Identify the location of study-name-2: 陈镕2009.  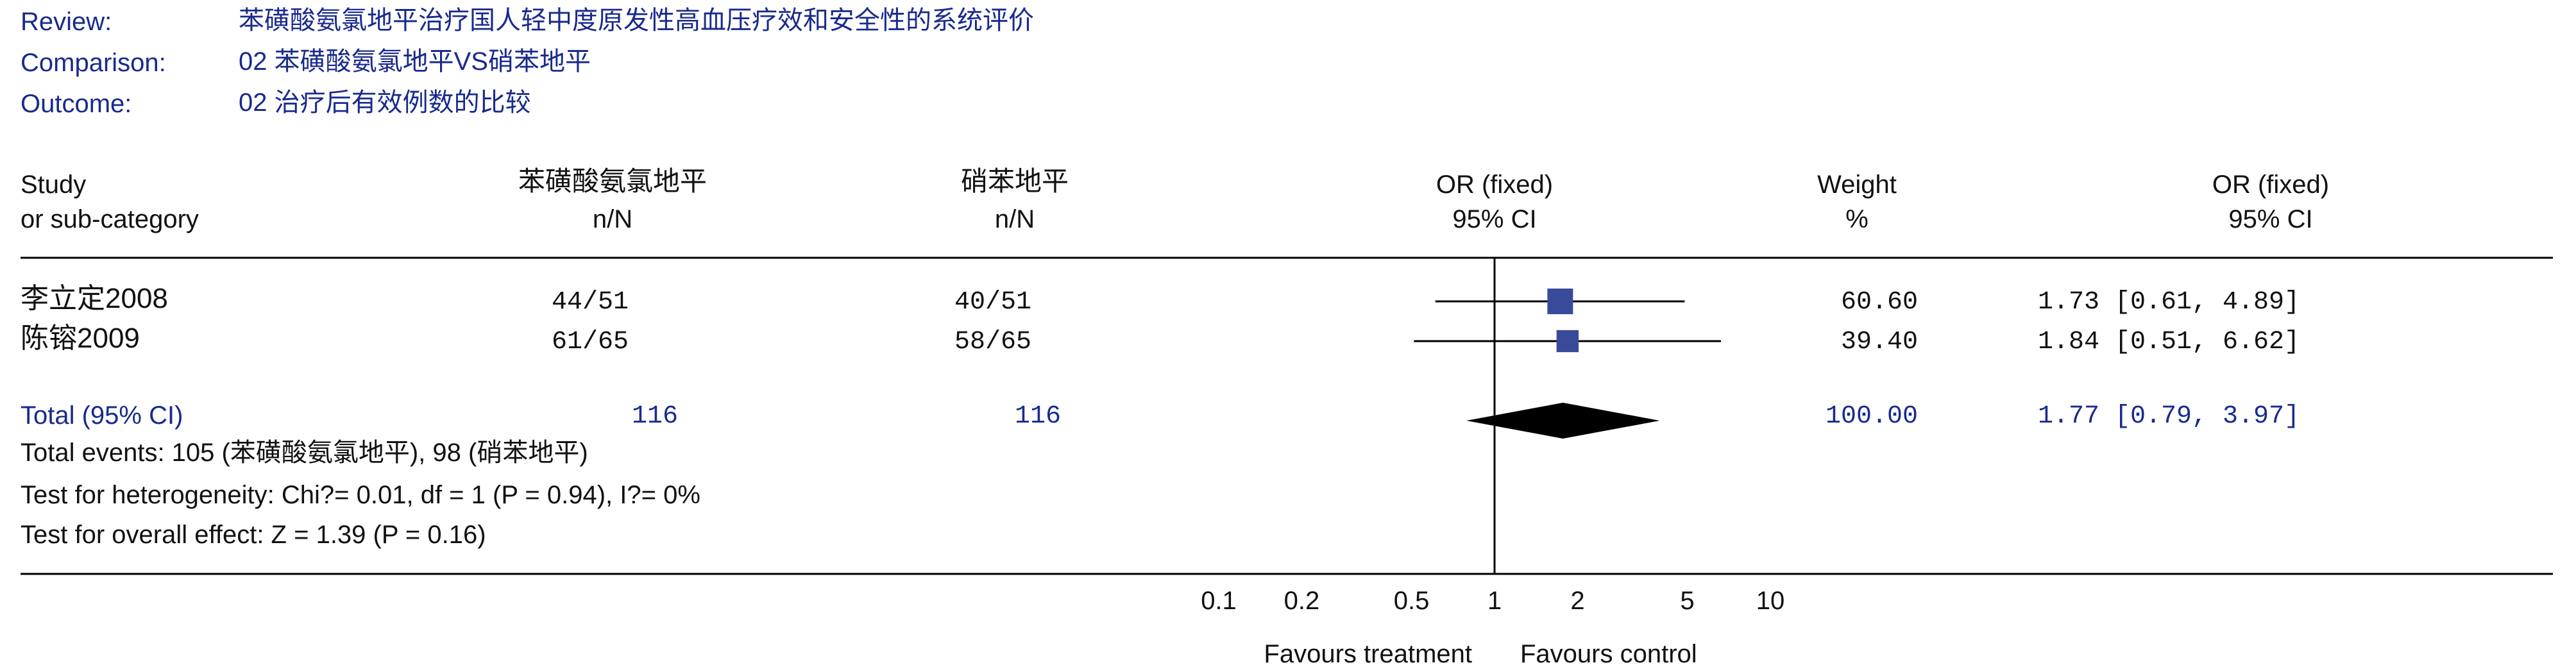
(80, 338).